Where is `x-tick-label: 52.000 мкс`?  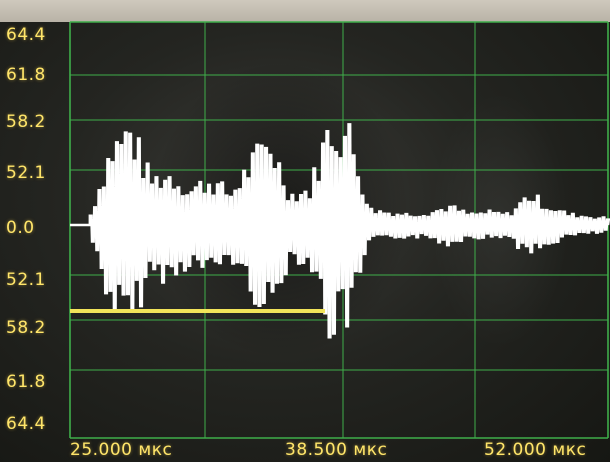
x-tick-label: 52.000 мкс is located at coordinates (535, 450).